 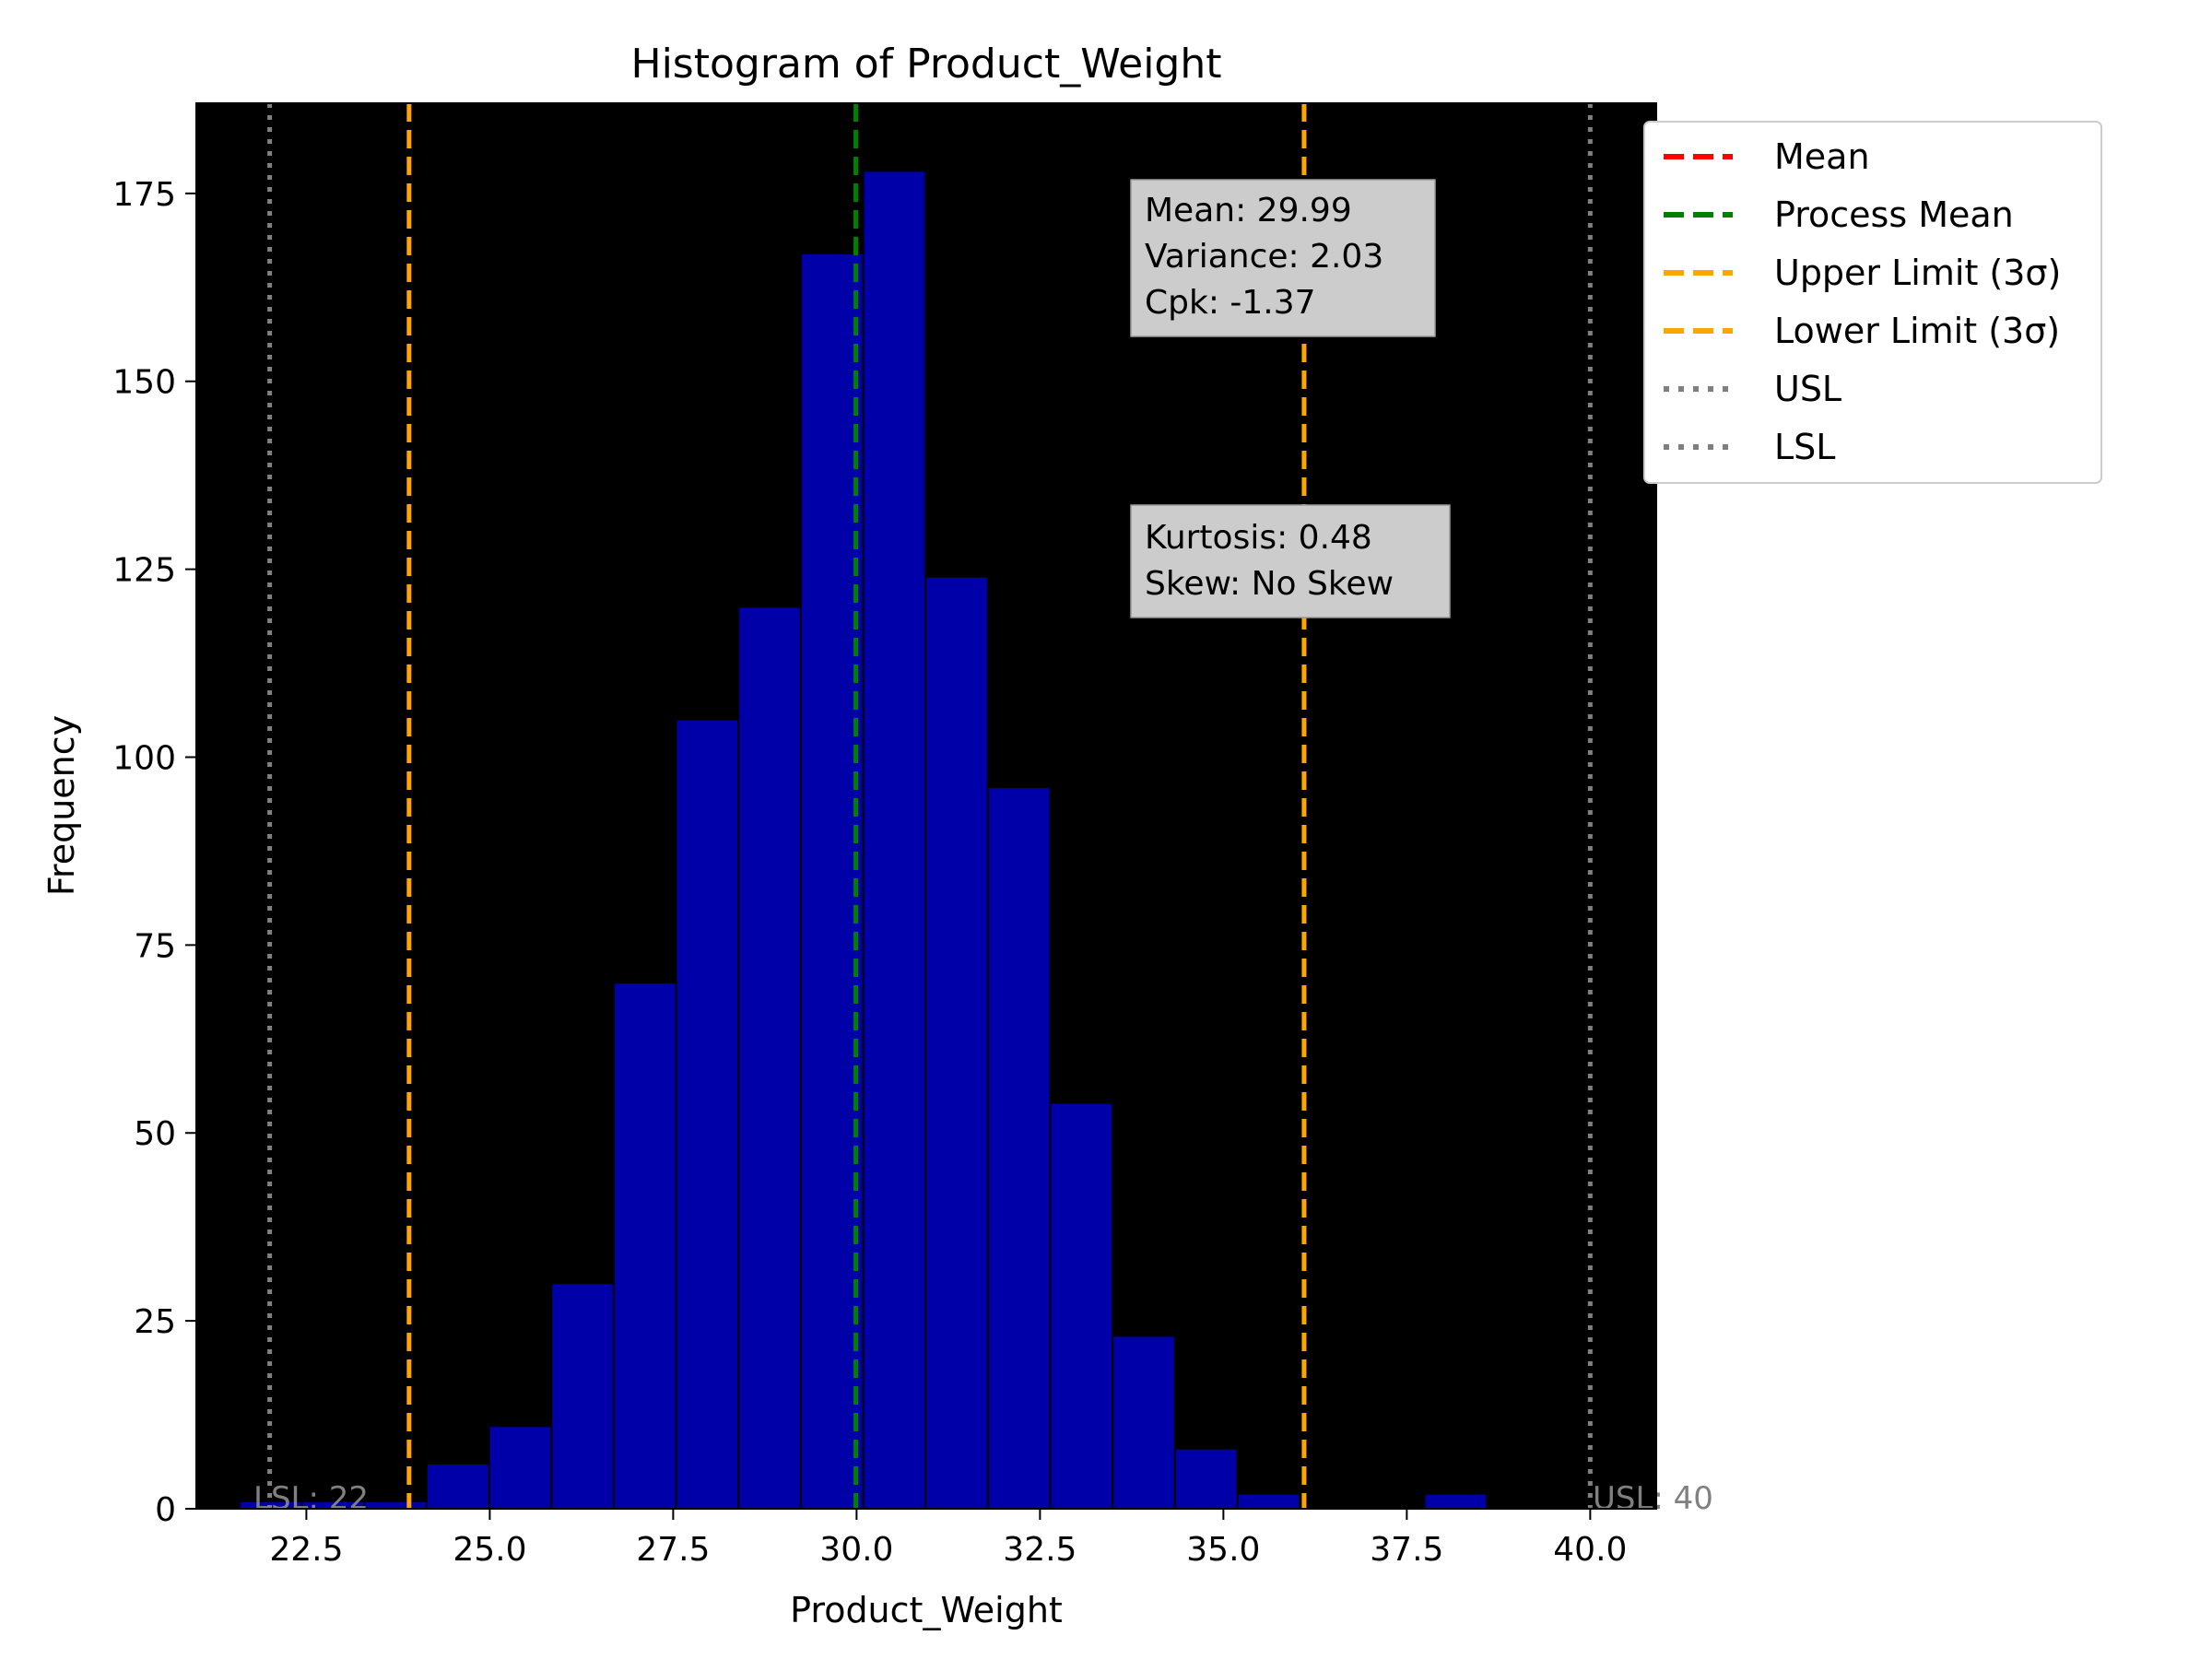 What do you see at coordinates (155, 1134) in the screenshot?
I see `y-tick-label: 50` at bounding box center [155, 1134].